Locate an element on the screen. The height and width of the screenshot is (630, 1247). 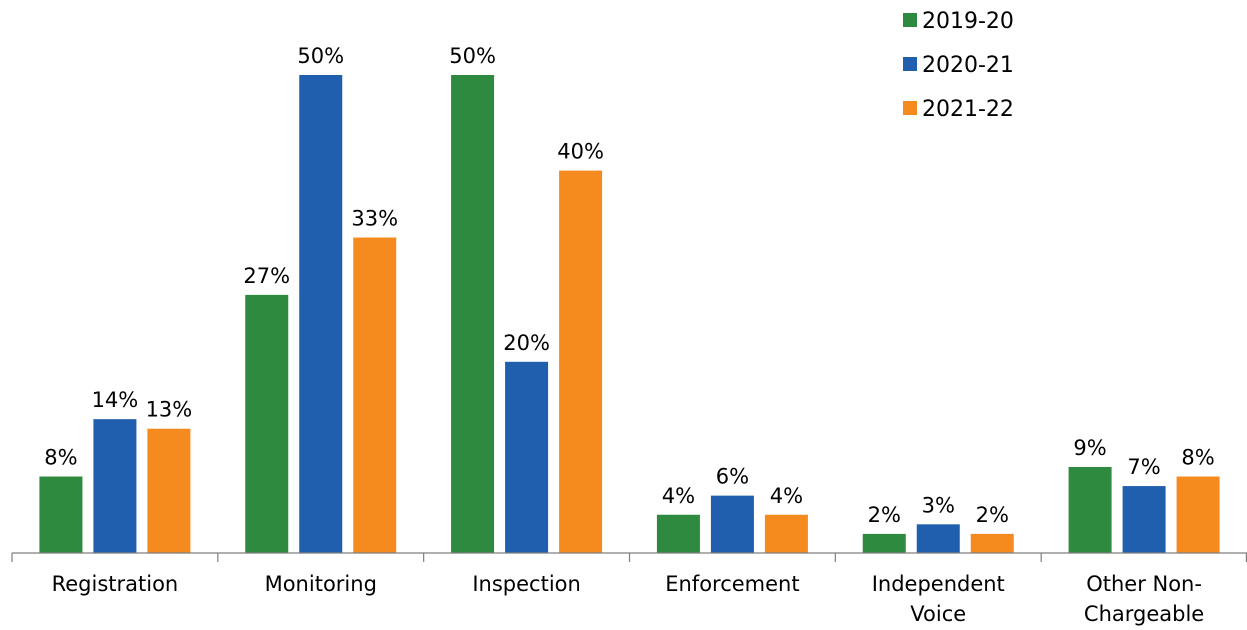
bar-2019-20-other-non-chargeable is located at coordinates (1090, 509).